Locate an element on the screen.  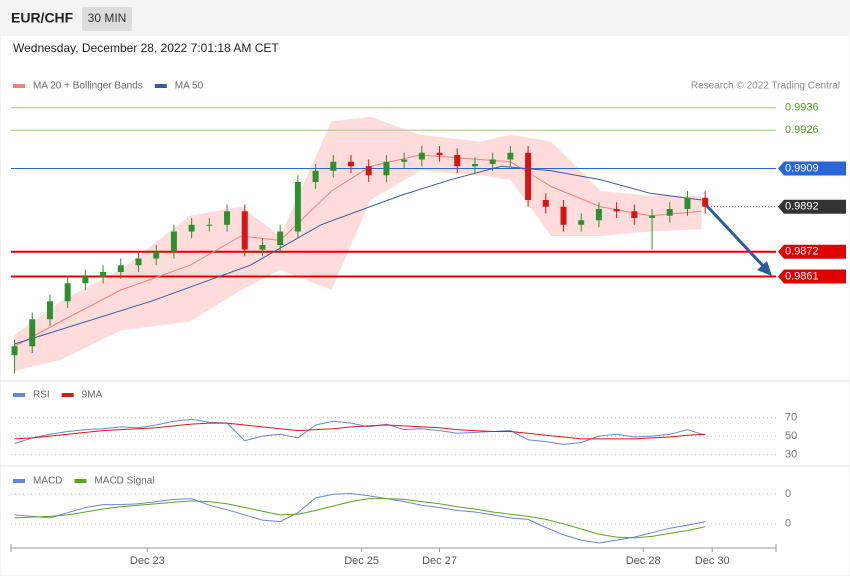
x-tick-label: Dec 27 is located at coordinates (439, 561).